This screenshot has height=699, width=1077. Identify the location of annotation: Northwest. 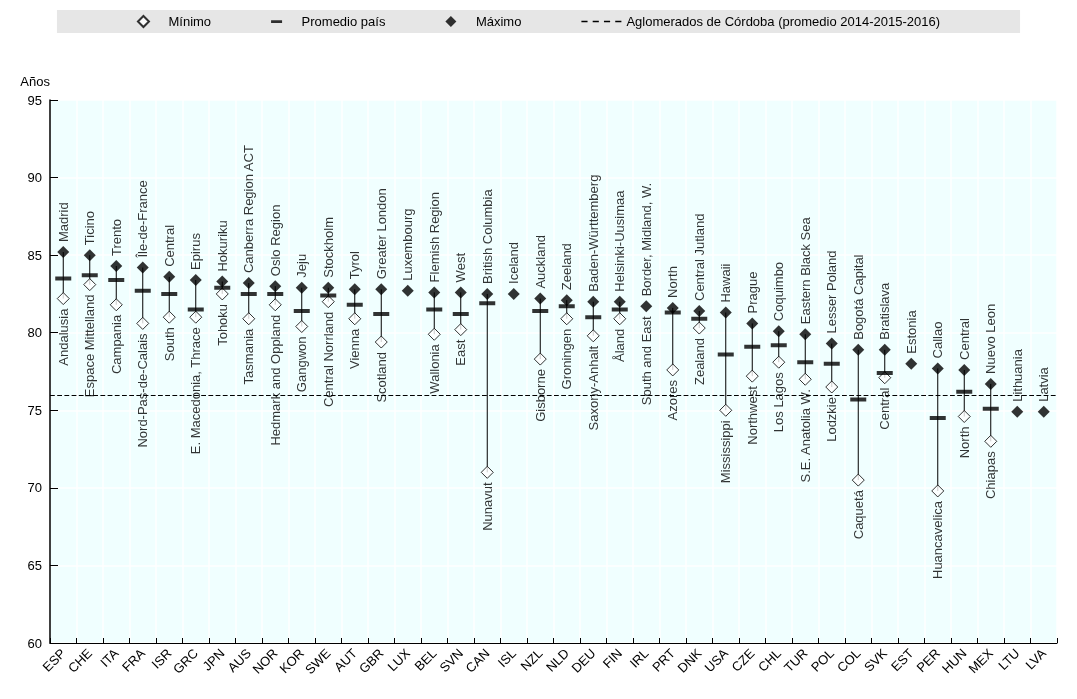
(752, 415).